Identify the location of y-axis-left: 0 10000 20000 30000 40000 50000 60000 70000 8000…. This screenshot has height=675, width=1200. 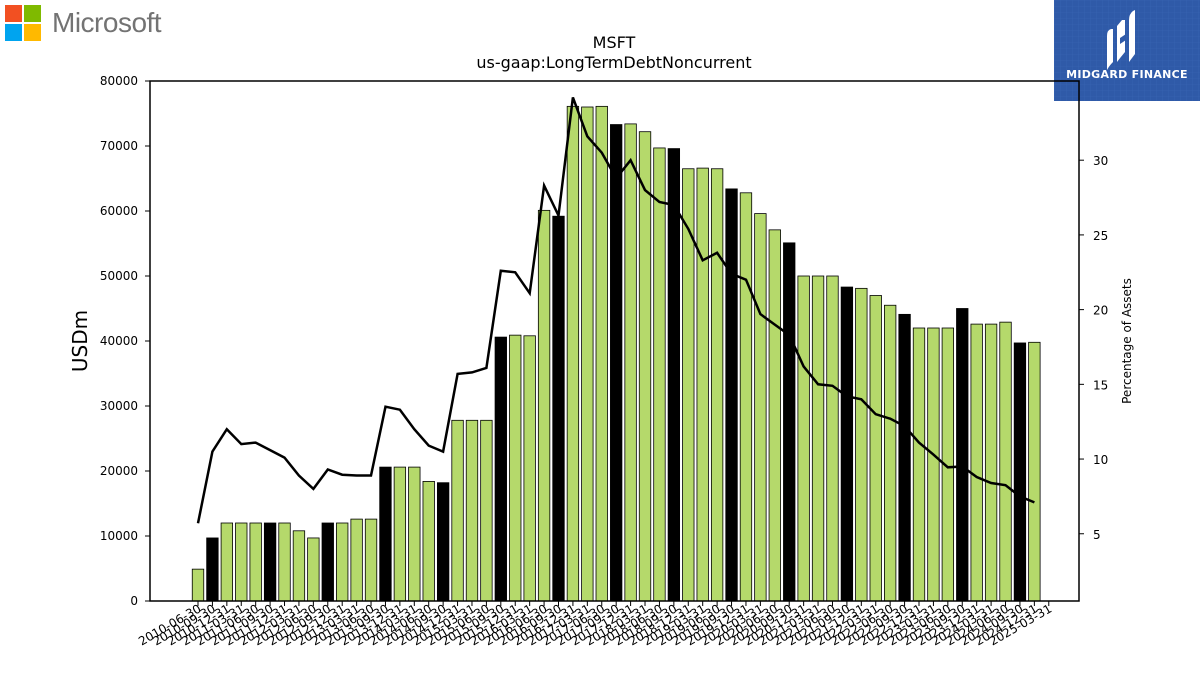
(125, 341).